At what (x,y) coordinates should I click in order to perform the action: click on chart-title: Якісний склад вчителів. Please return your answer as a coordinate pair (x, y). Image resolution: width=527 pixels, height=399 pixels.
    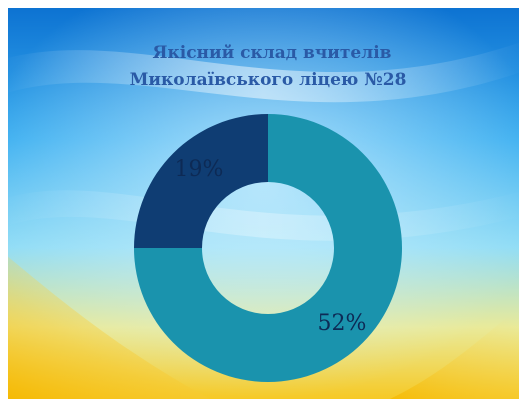
    Looking at the image, I should click on (271, 53).